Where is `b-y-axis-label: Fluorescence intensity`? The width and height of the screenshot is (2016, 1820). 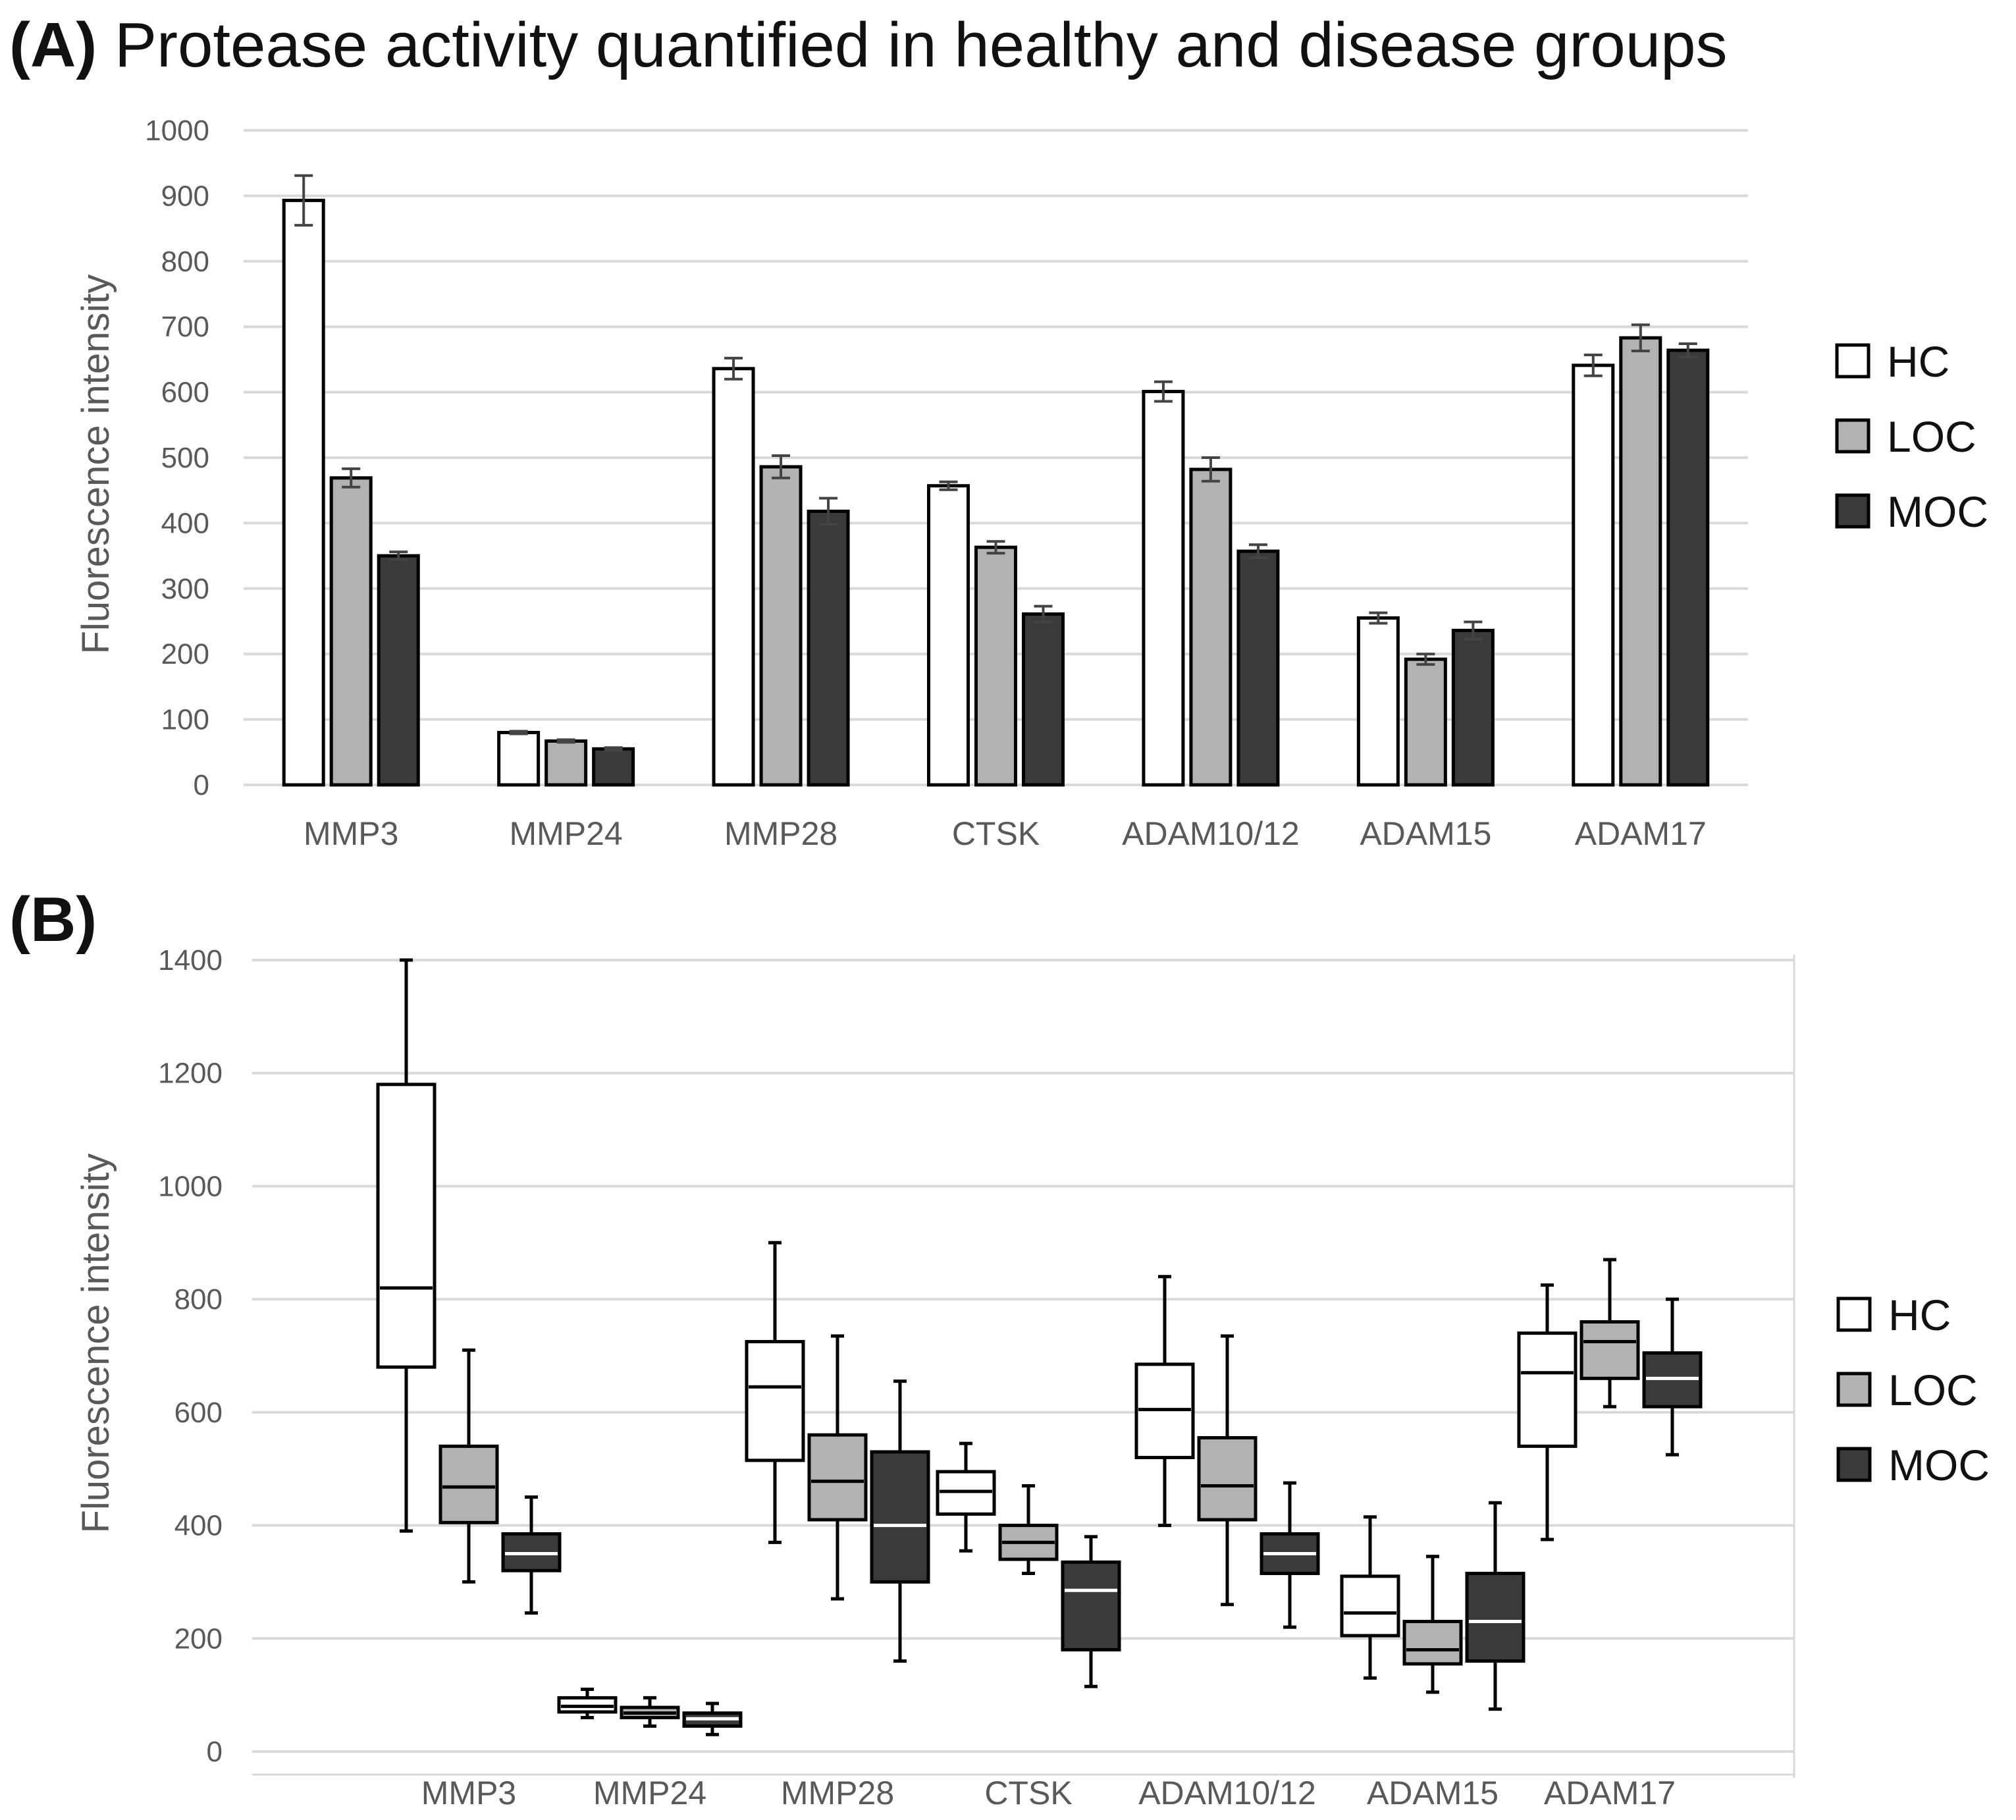 b-y-axis-label: Fluorescence intensity is located at coordinates (95, 1343).